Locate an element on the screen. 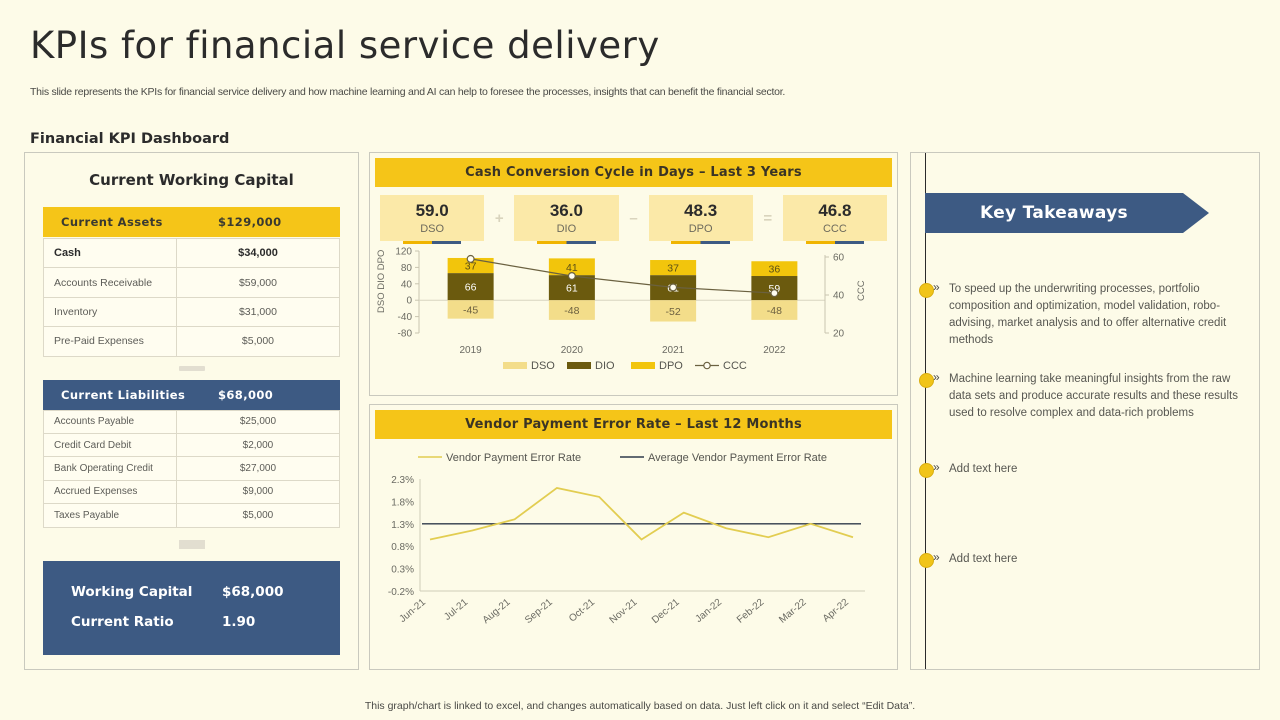  legend-marker-ccc is located at coordinates (707, 365).